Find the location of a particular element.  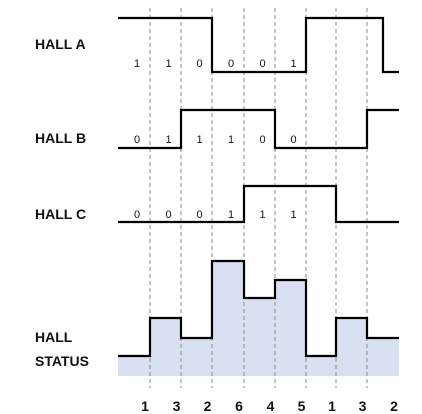

hall-a-label: HALL A is located at coordinates (60, 44).